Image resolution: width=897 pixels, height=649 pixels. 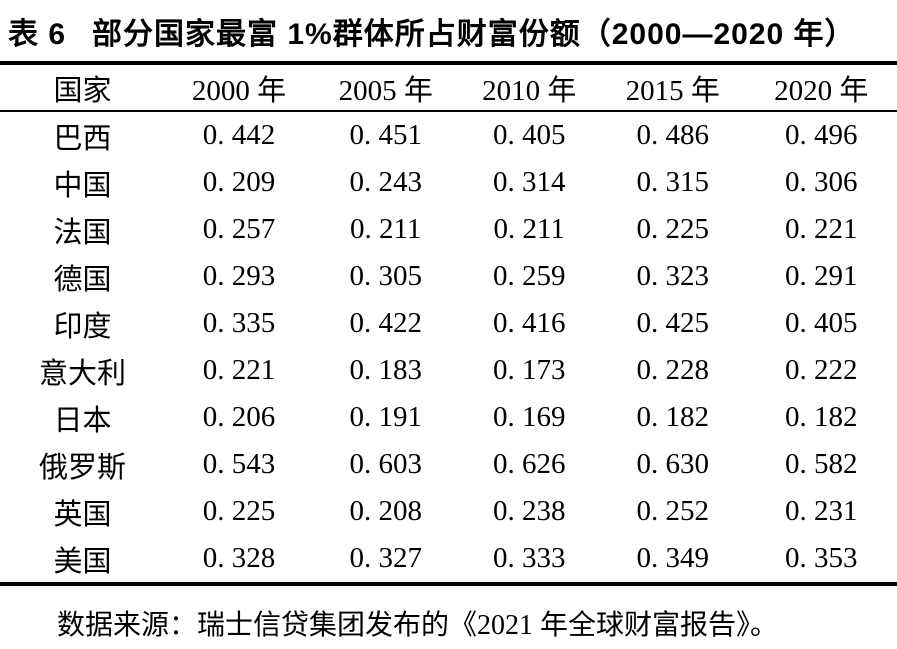 What do you see at coordinates (448, 511) in the screenshot?
I see `table-row-uk: 英国 0. 225 0. 208 0. 238 0. 252 0. 231` at bounding box center [448, 511].